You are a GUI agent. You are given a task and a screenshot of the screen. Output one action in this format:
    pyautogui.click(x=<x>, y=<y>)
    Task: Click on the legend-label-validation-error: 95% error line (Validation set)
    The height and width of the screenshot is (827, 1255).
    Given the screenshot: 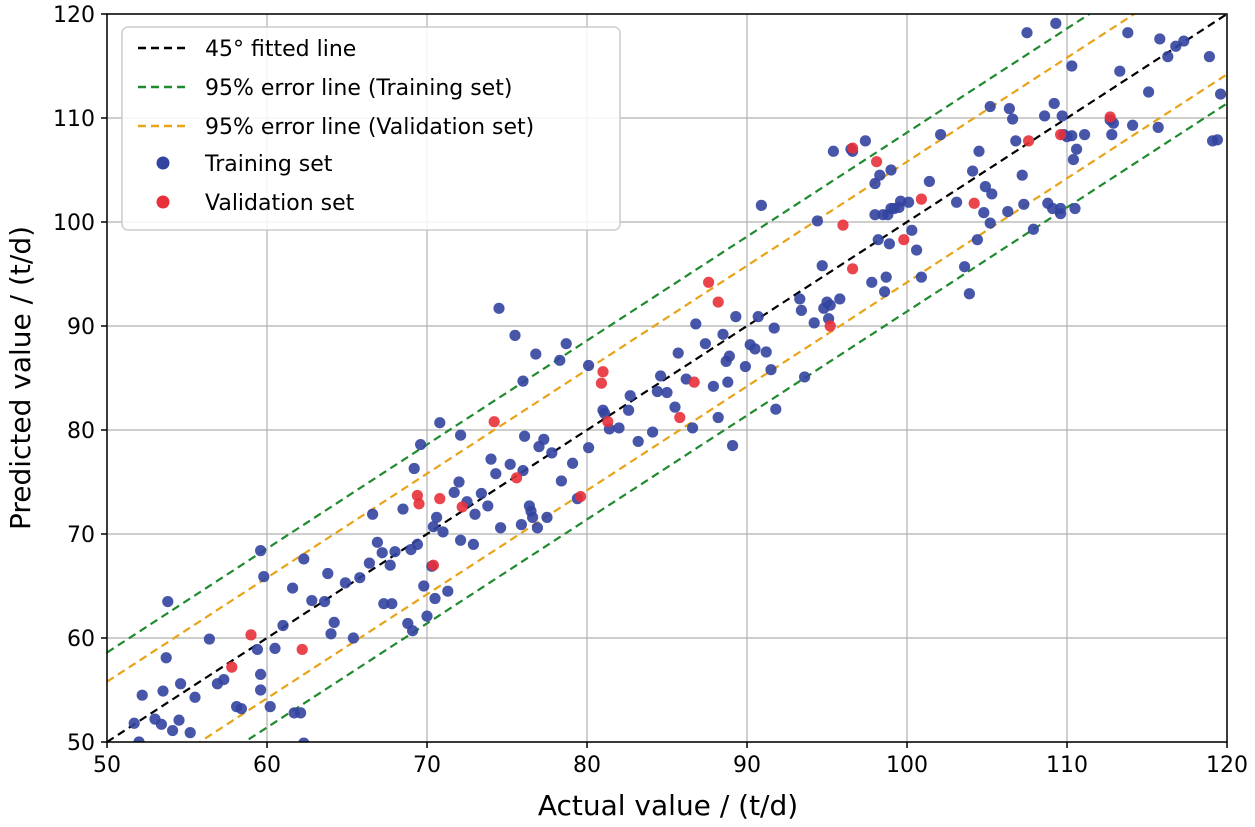 What is the action you would take?
    pyautogui.click(x=369, y=127)
    